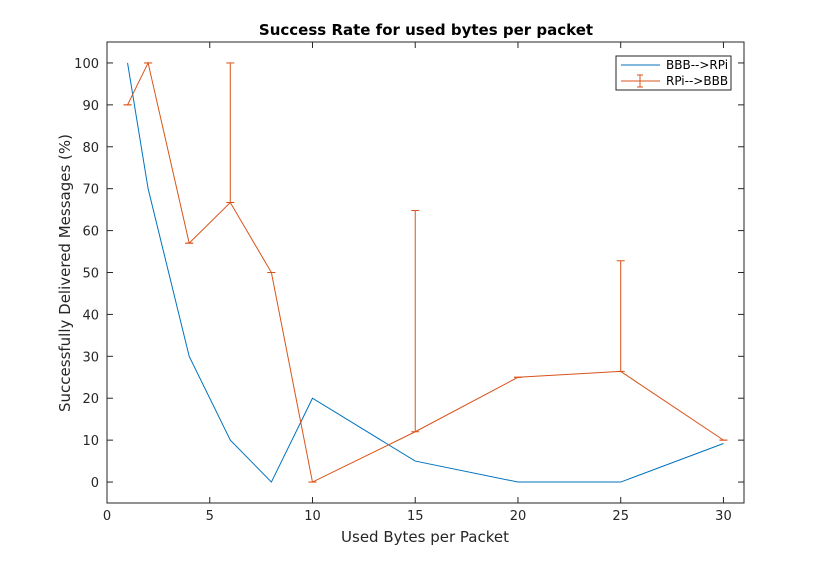  What do you see at coordinates (90, 399) in the screenshot?
I see `y-tick-label: 20` at bounding box center [90, 399].